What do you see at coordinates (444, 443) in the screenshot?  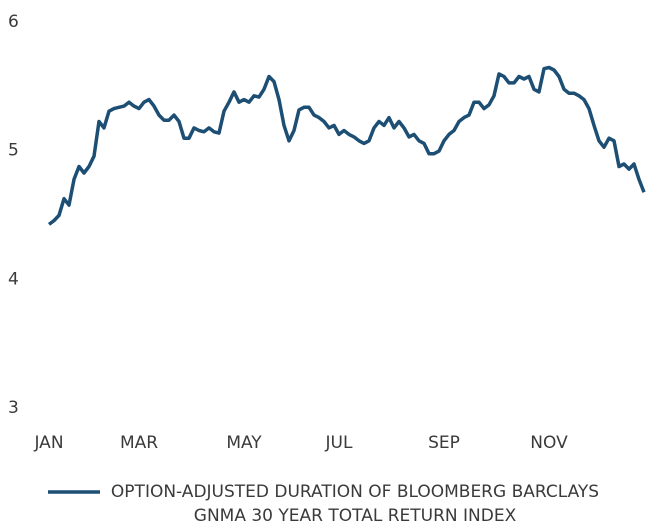 I see `x-tick-label: SEP` at bounding box center [444, 443].